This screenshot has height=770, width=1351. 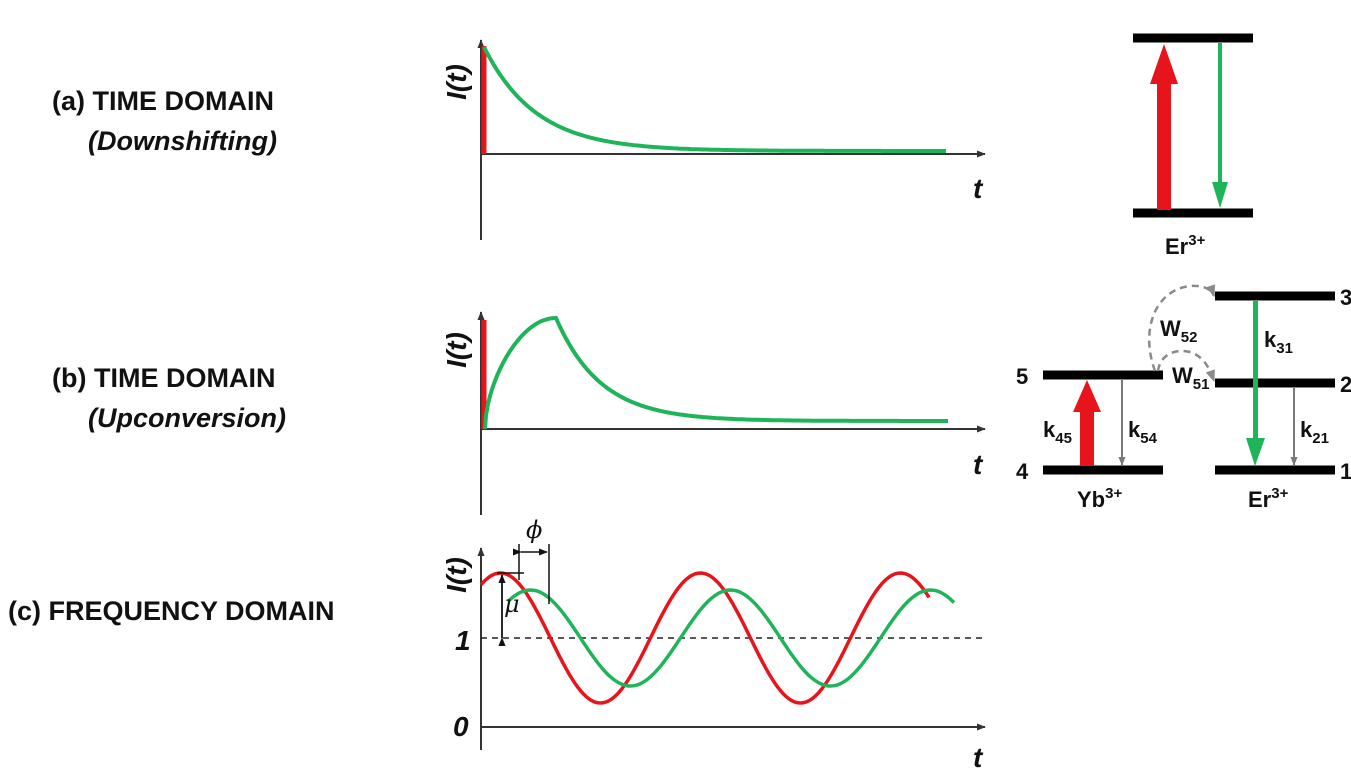 I want to click on emission-arrow-a-head, so click(x=1220, y=195).